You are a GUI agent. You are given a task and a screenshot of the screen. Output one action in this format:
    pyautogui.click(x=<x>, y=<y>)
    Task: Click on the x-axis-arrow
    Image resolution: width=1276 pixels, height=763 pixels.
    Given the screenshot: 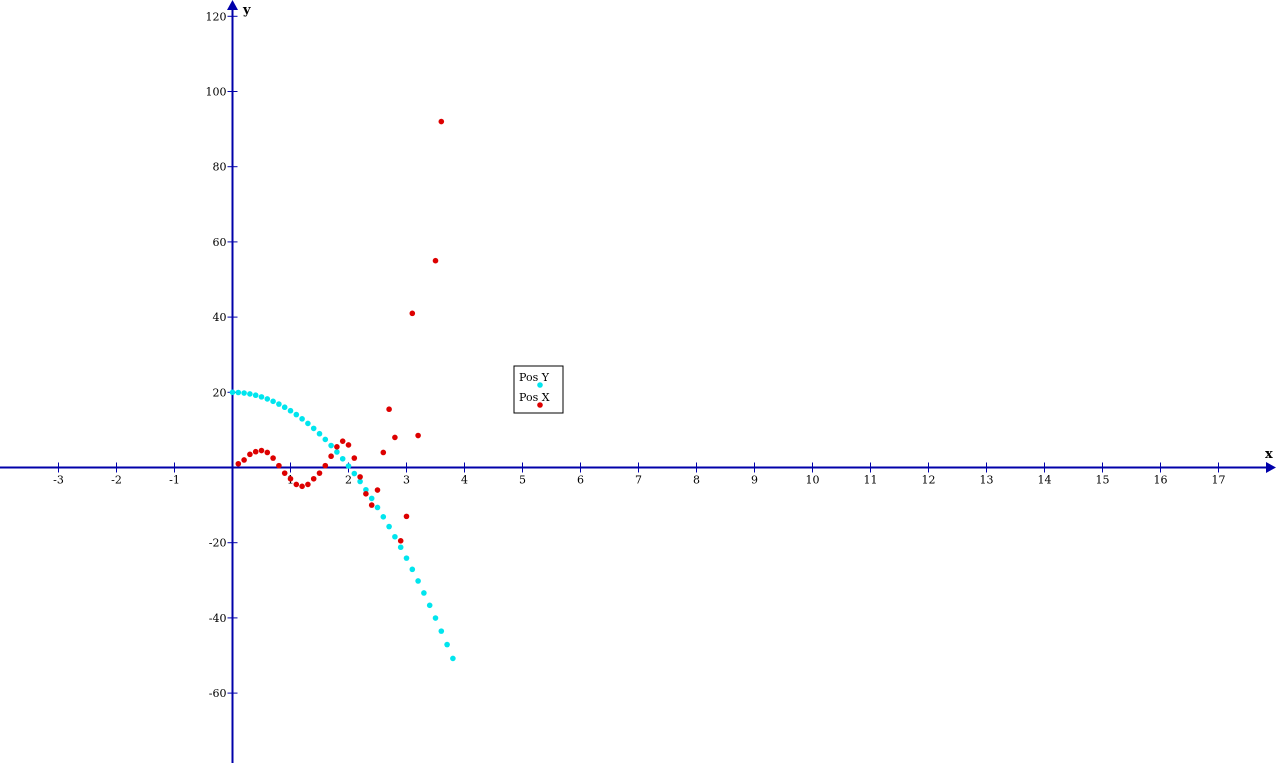 What is the action you would take?
    pyautogui.click(x=1271, y=467)
    